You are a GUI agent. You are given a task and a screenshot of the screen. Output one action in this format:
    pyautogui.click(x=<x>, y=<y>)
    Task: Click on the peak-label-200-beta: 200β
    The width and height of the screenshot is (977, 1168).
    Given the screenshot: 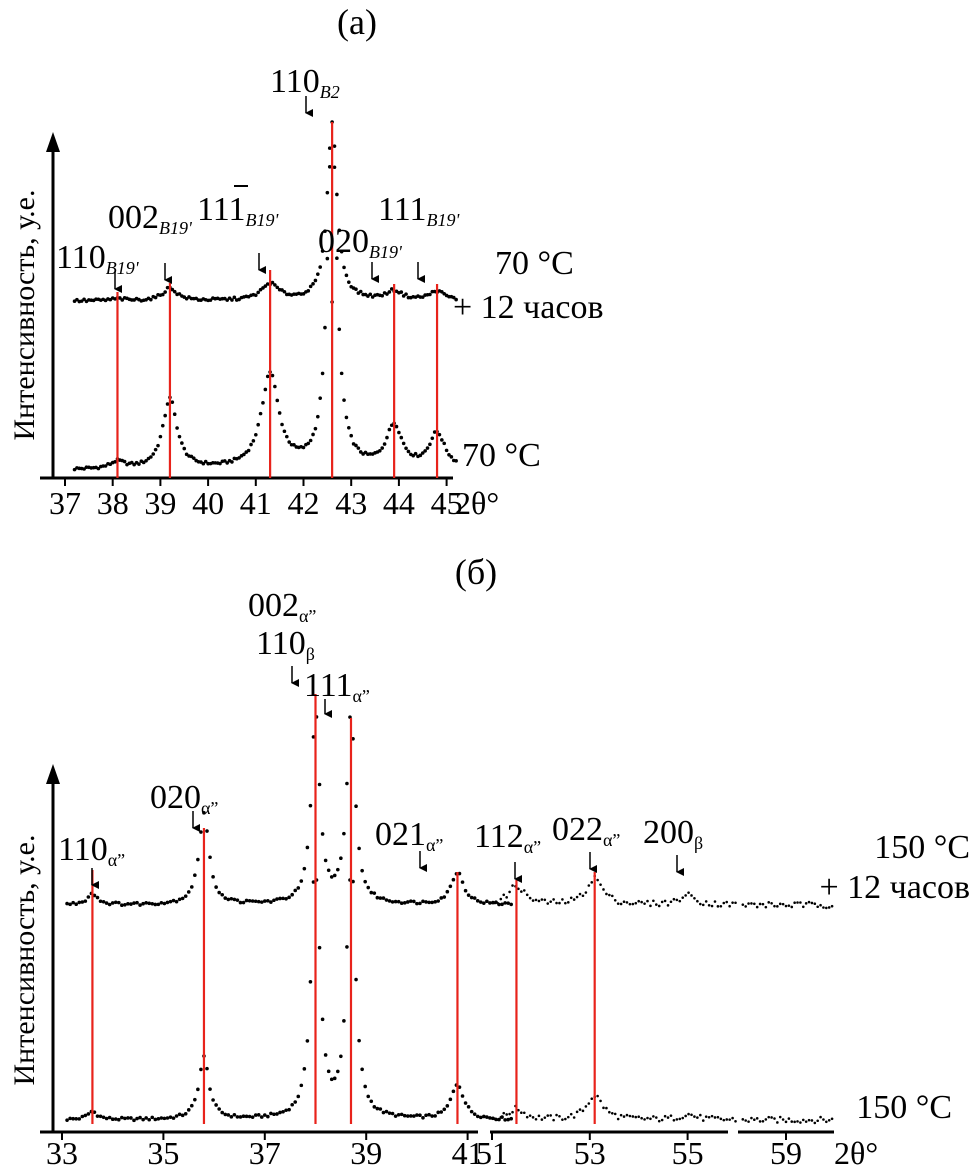 What is the action you would take?
    pyautogui.click(x=673, y=845)
    